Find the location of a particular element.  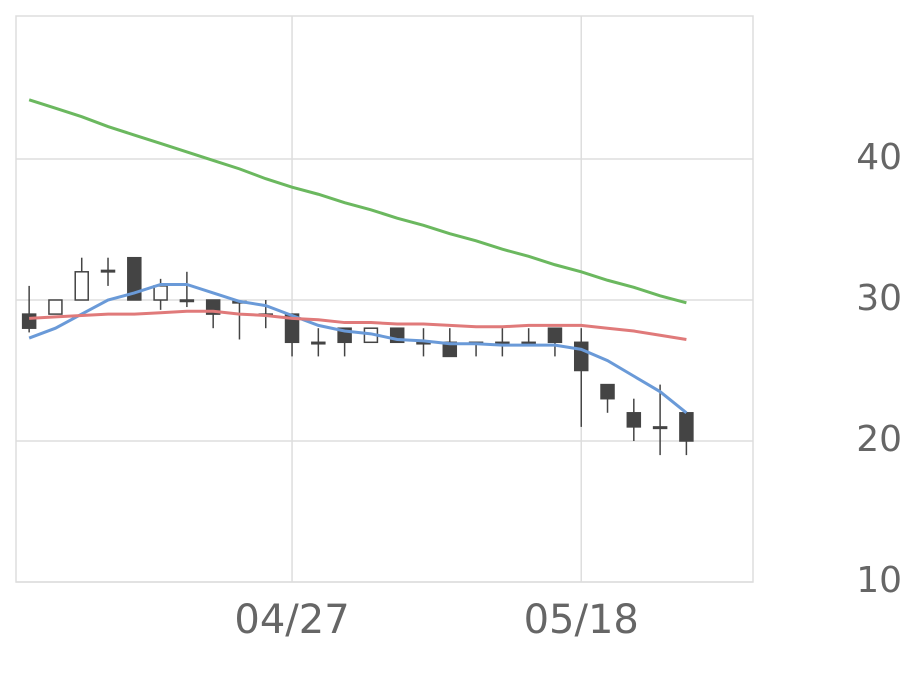

y-tick-label: 40 is located at coordinates (879, 157).